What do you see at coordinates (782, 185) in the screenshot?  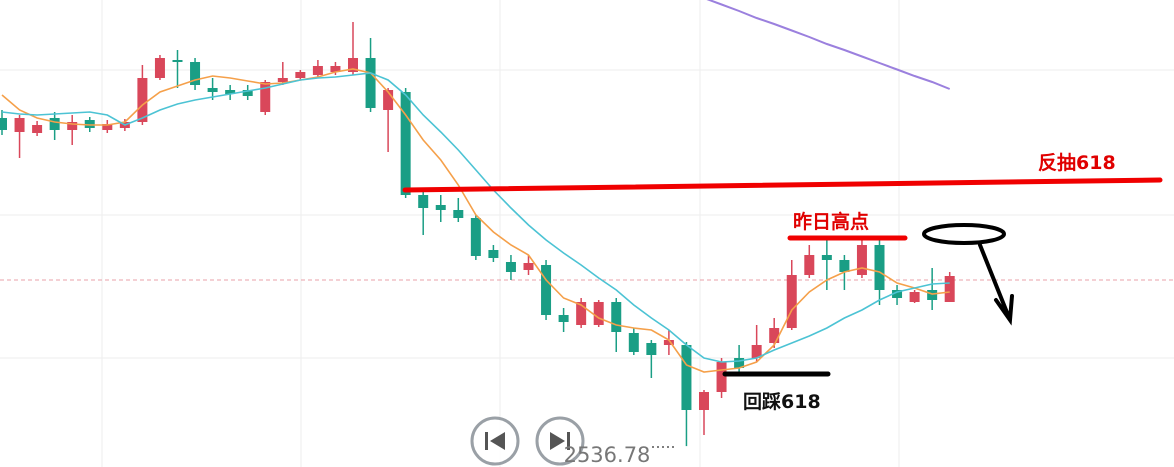 I see `annotation-line` at bounding box center [782, 185].